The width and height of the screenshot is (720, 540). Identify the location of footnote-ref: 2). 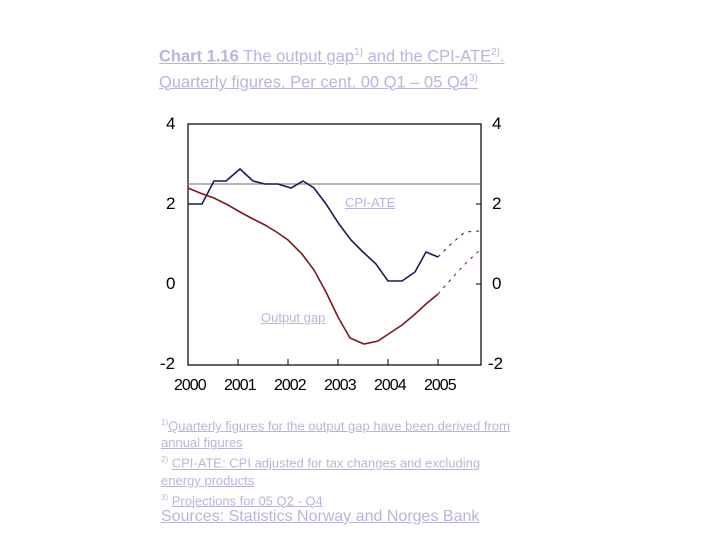
(495, 52).